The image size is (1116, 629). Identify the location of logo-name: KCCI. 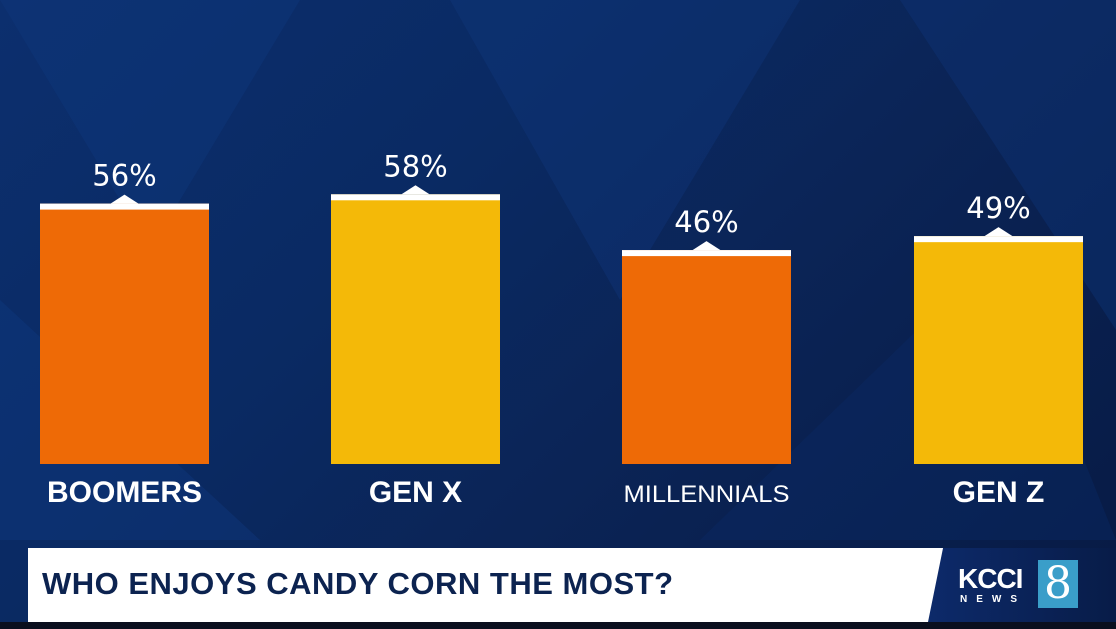
(990, 578).